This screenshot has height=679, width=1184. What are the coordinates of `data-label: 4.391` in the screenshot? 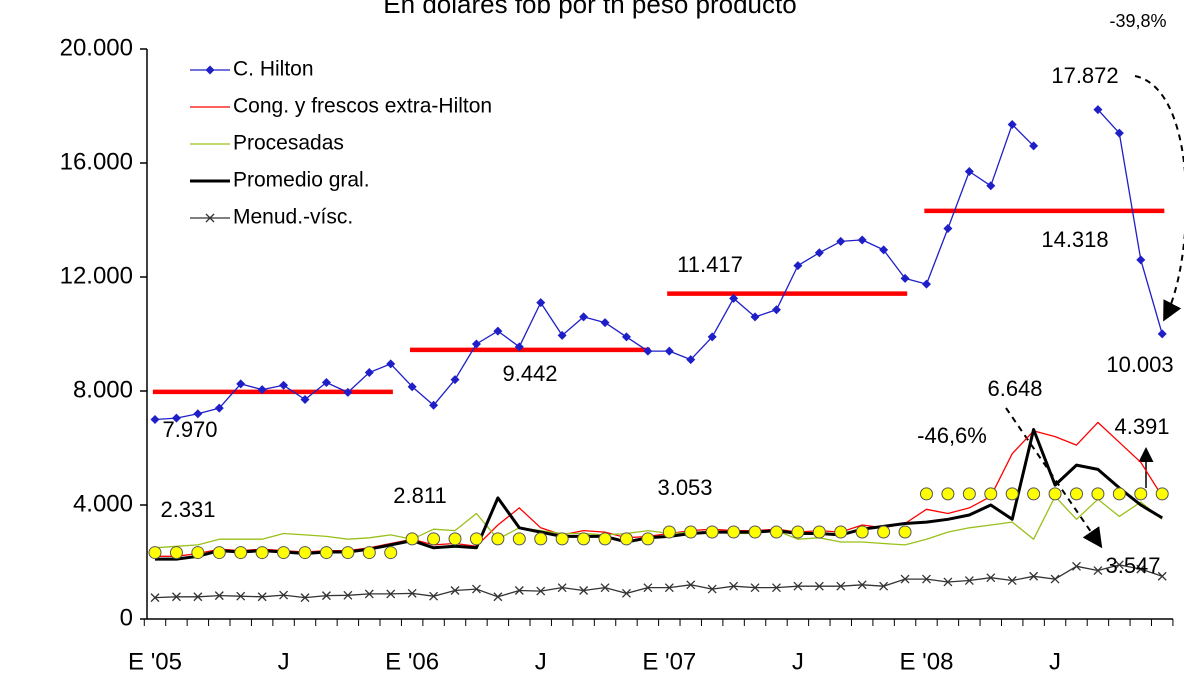 It's located at (1141, 426).